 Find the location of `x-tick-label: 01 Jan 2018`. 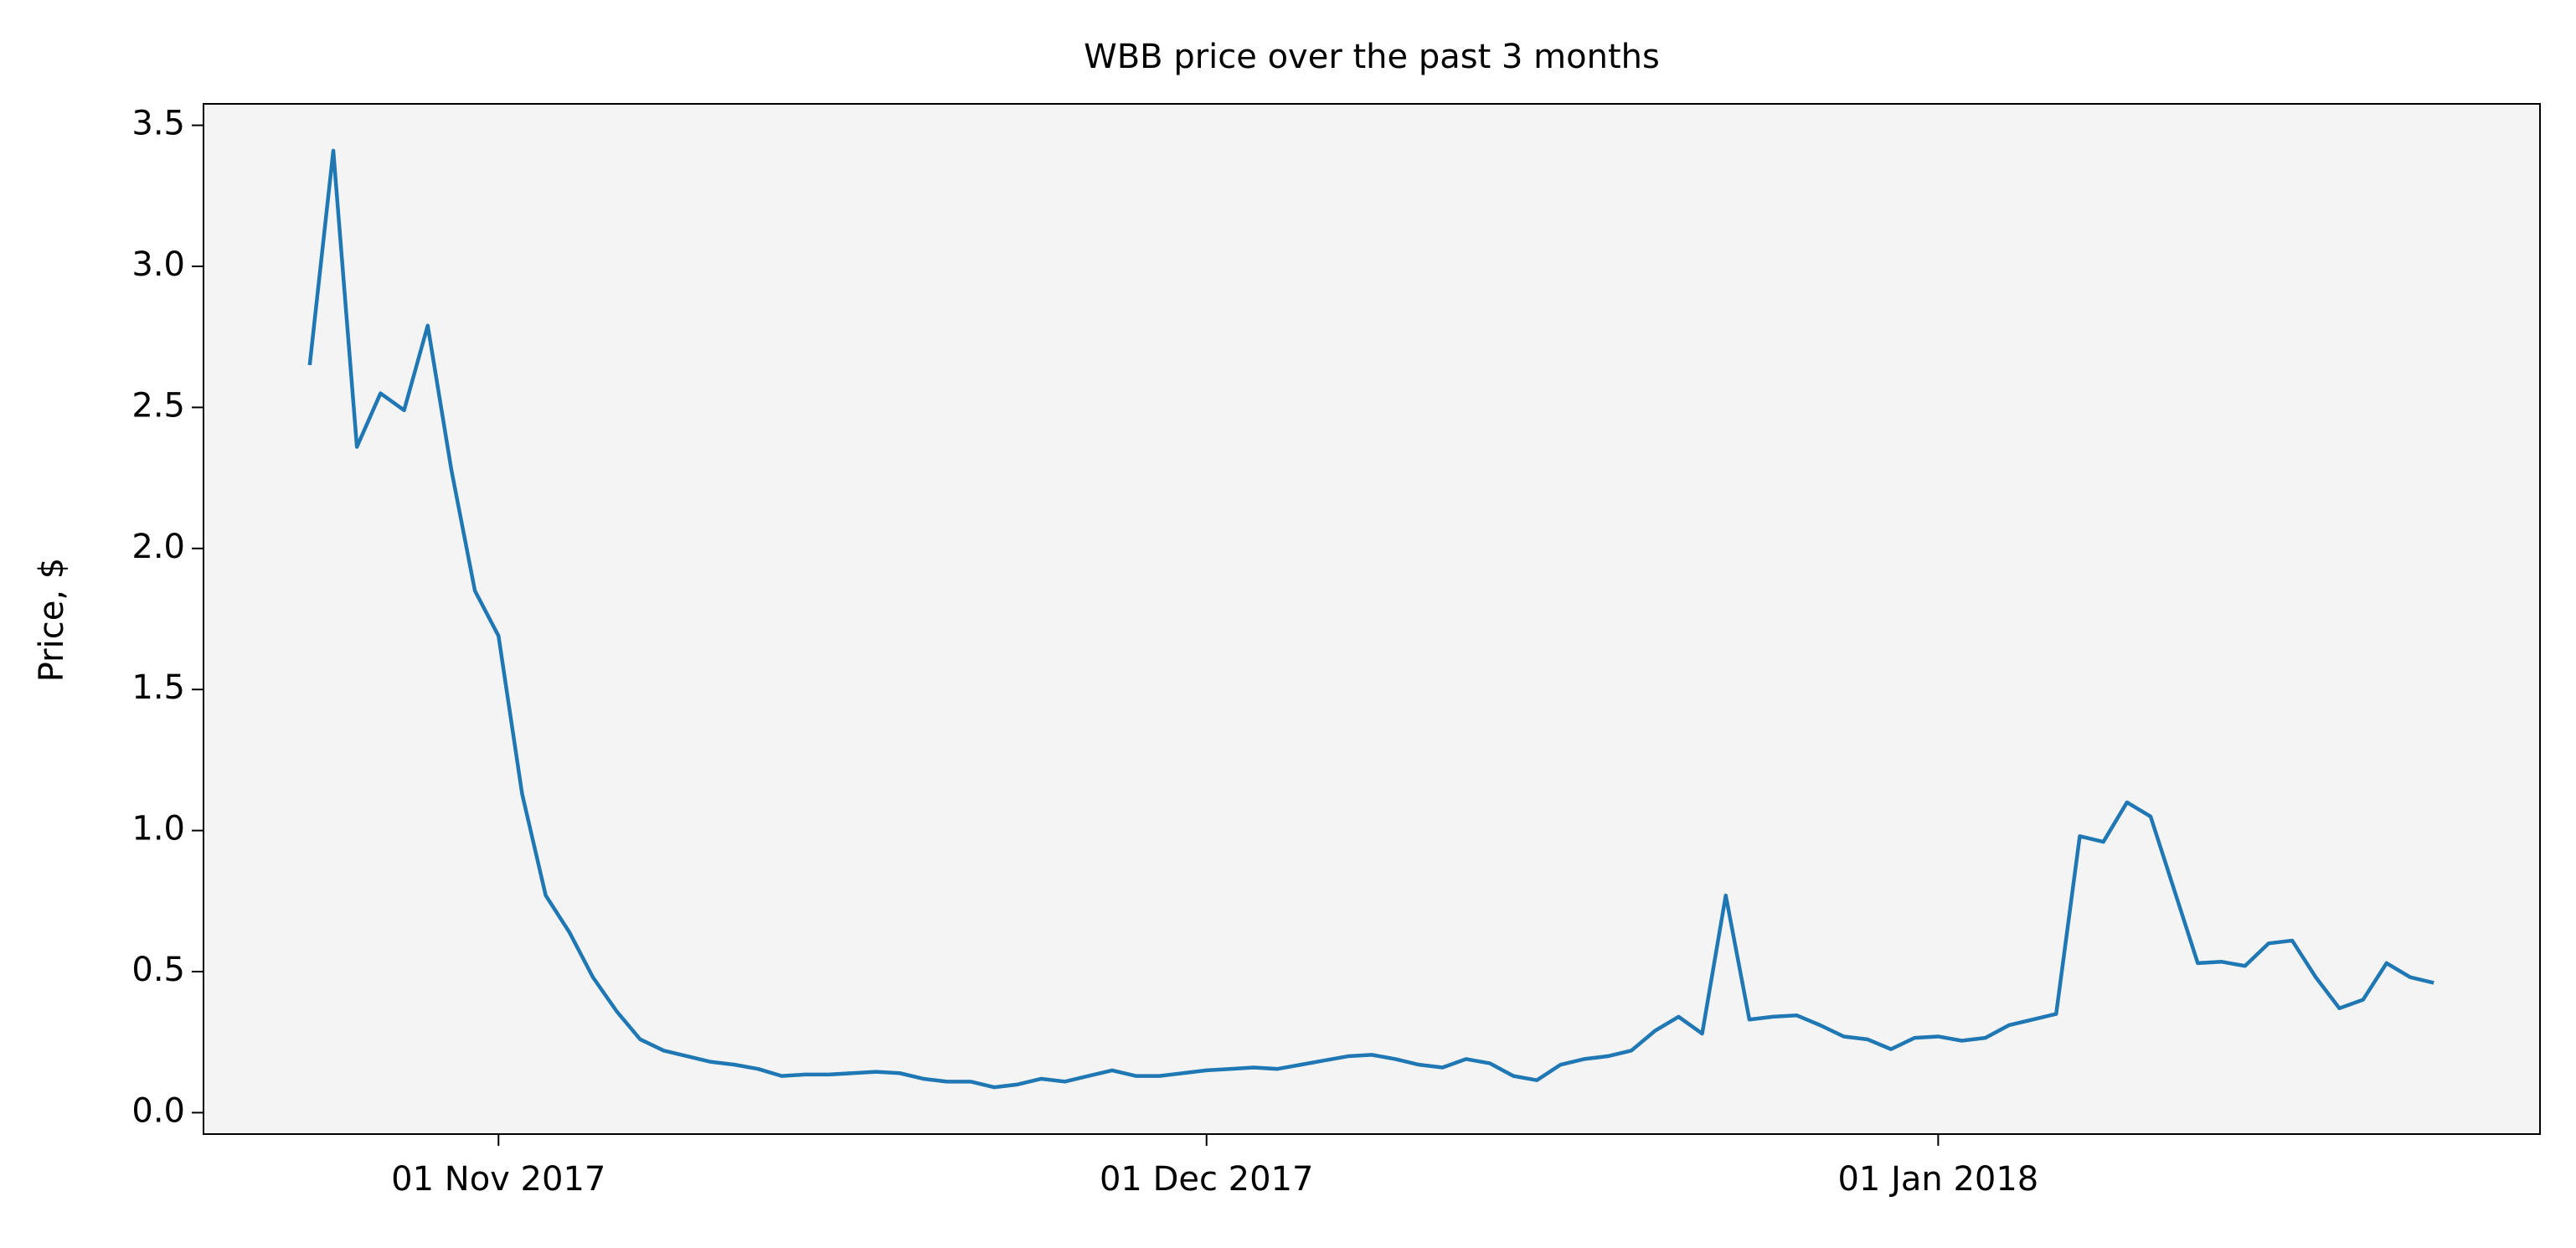

x-tick-label: 01 Jan 2018 is located at coordinates (1937, 1179).